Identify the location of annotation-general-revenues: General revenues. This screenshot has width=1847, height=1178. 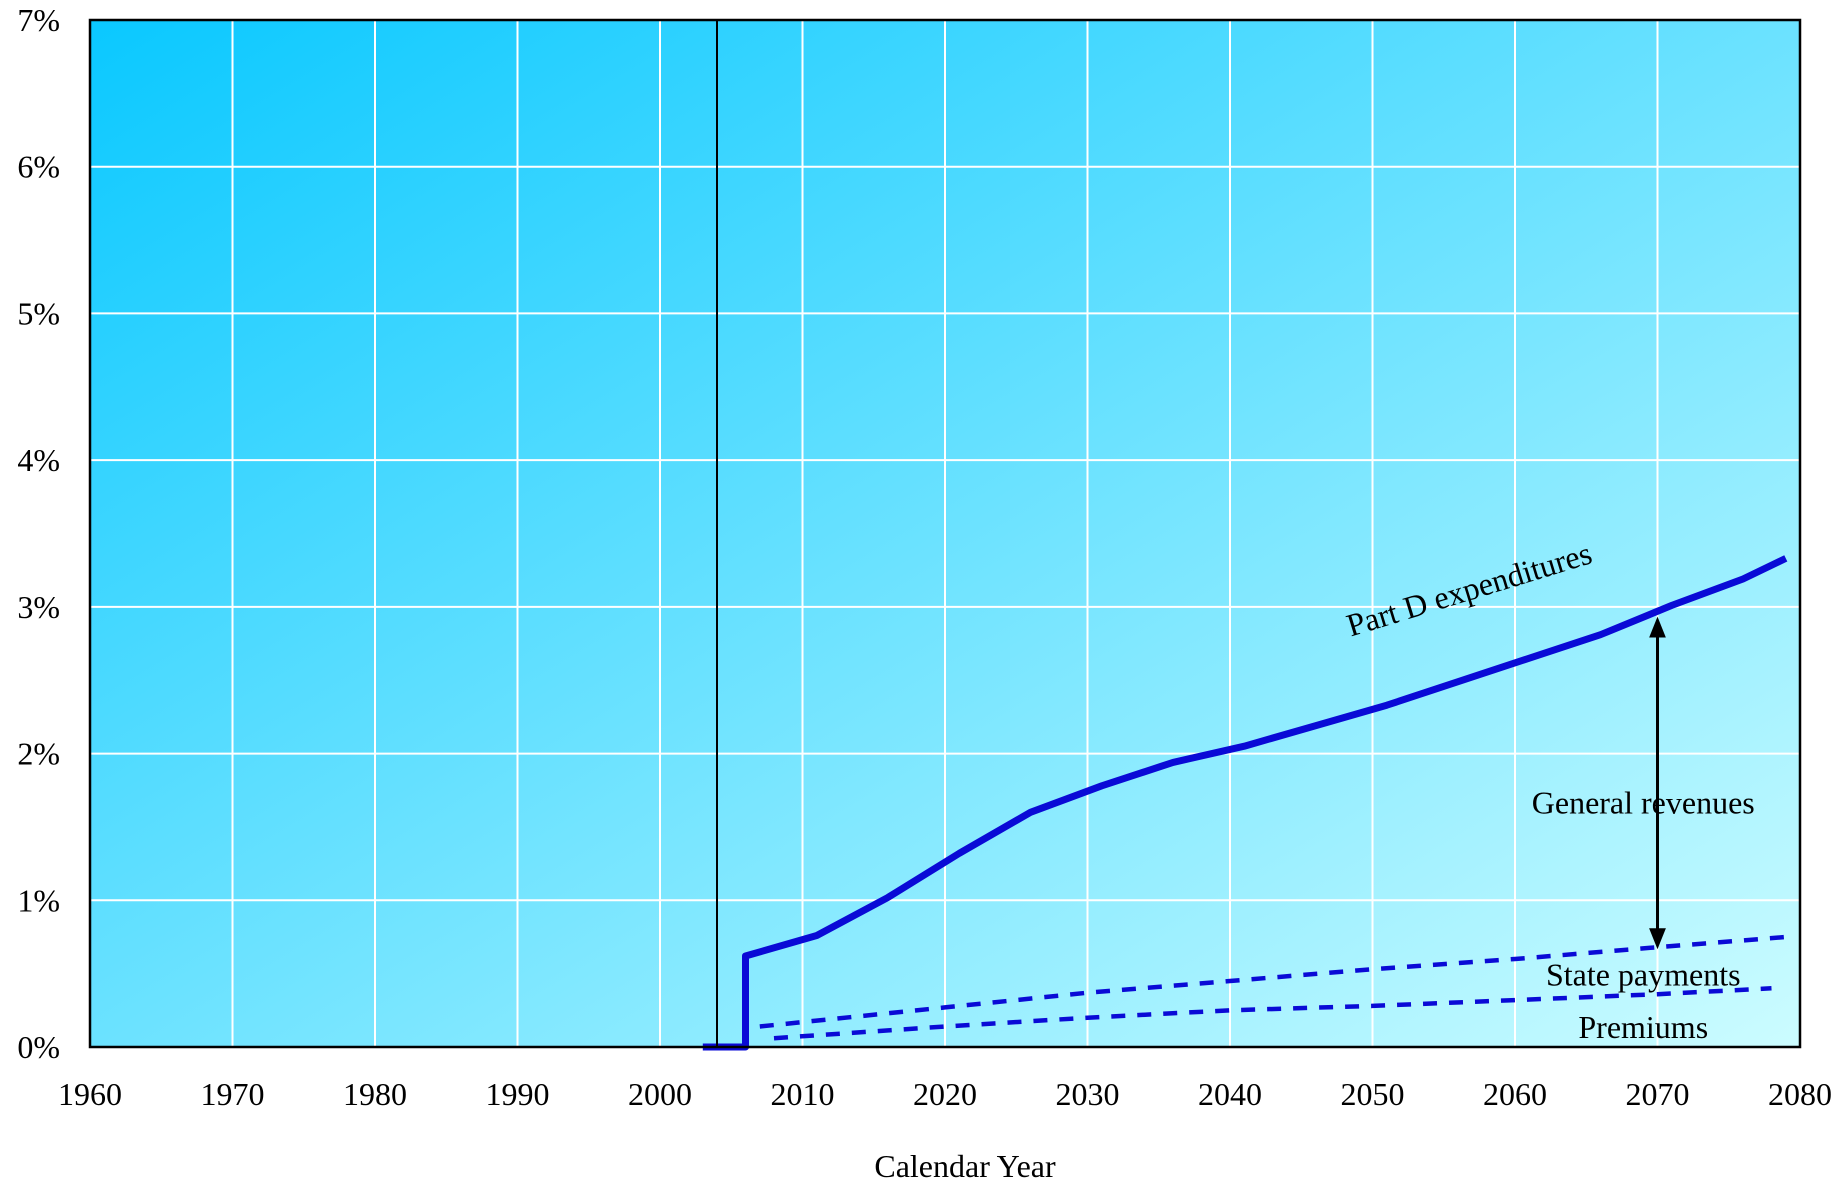
(1643, 803).